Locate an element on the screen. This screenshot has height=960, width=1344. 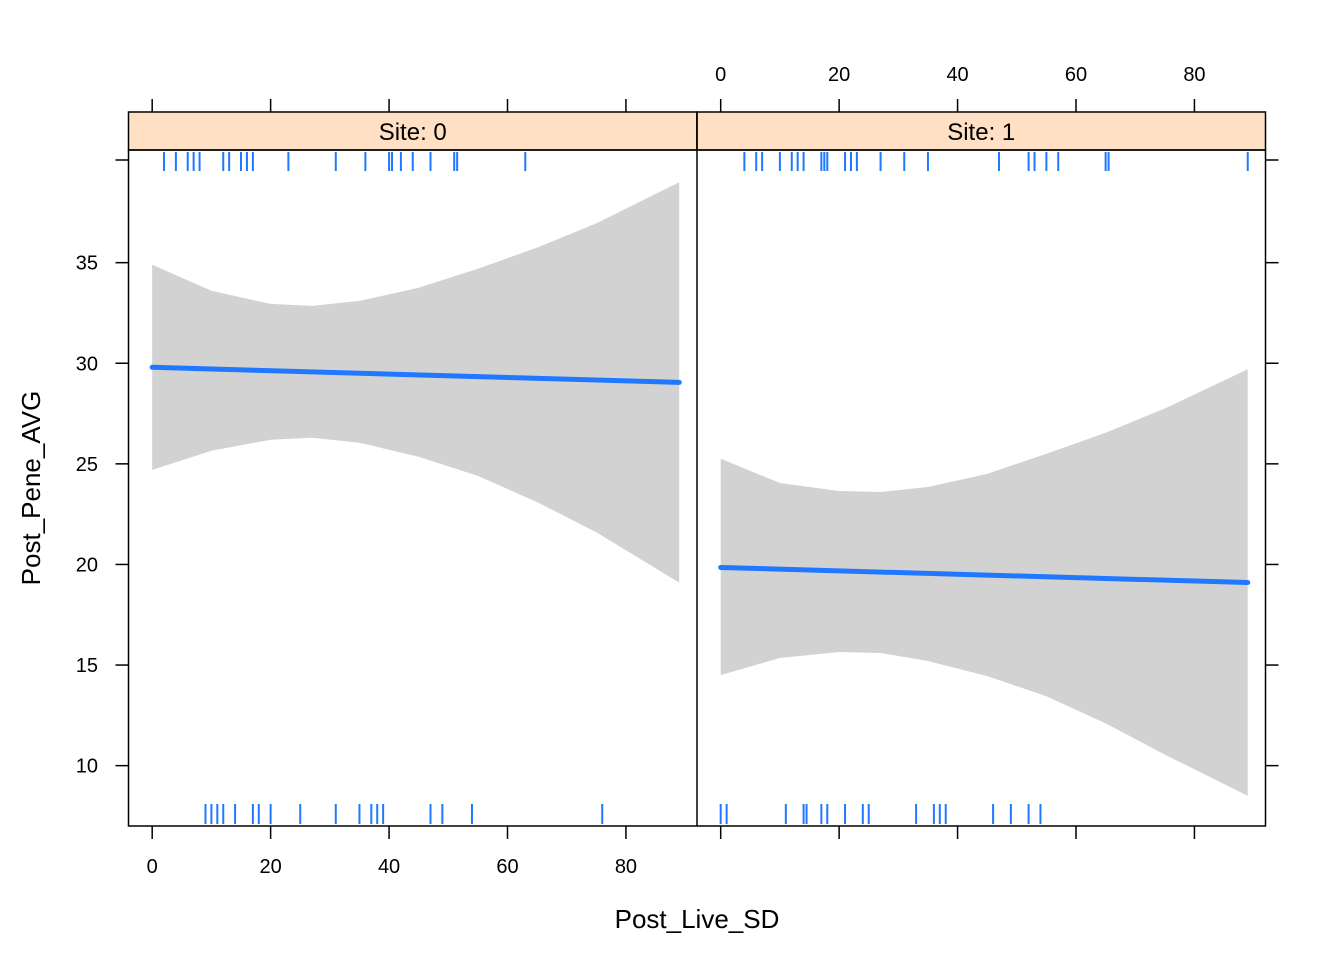
x-axis-top: 0 20 40 60 80 is located at coordinates (678, 88).